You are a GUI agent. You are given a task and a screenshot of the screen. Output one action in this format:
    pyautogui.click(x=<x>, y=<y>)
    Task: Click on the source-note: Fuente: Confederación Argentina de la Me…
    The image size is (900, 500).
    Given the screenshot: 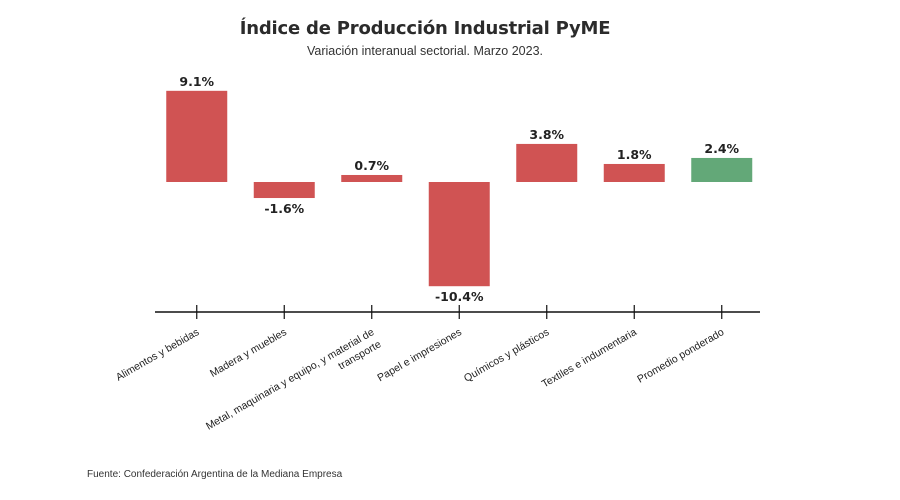 What is the action you would take?
    pyautogui.click(x=215, y=474)
    